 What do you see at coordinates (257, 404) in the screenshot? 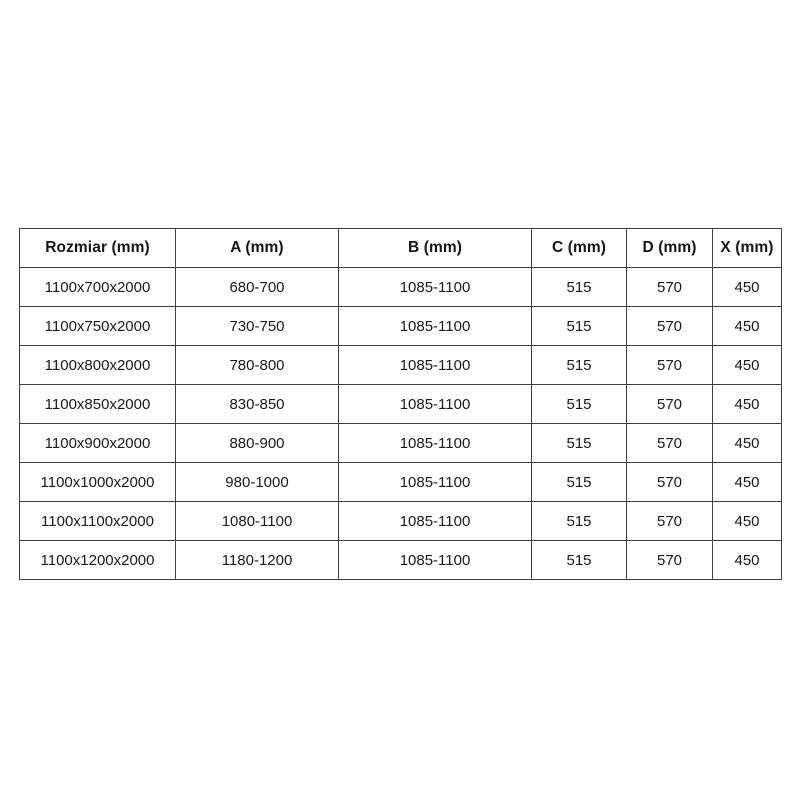
I see `cell-a: 830-850` at bounding box center [257, 404].